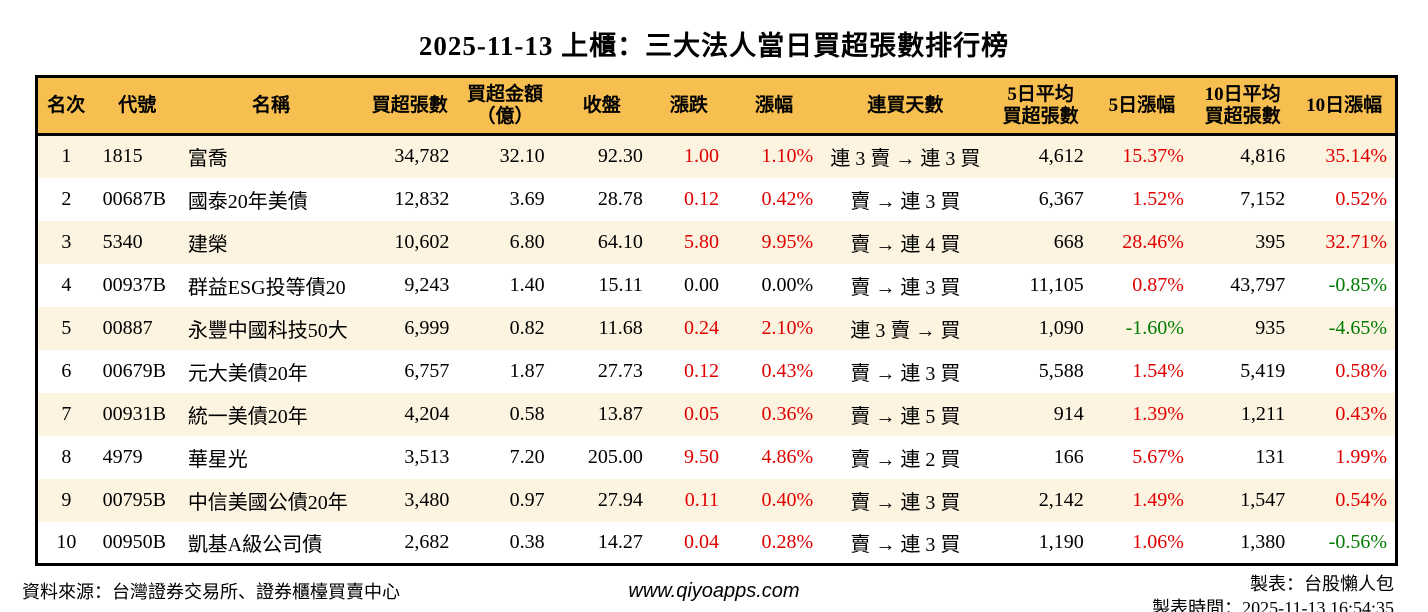  What do you see at coordinates (620, 541) in the screenshot?
I see `cell-close: 14.27` at bounding box center [620, 541].